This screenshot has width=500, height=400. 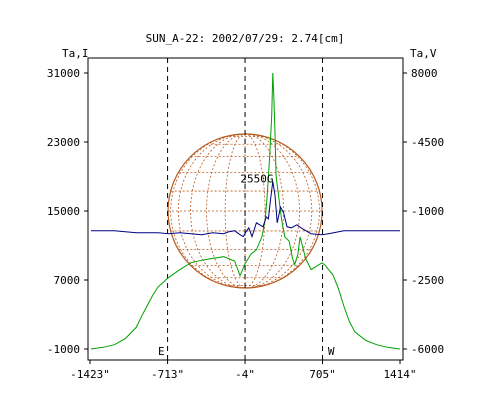 What do you see at coordinates (423, 53) in the screenshot?
I see `y-axis-right-label: Ta,V` at bounding box center [423, 53].